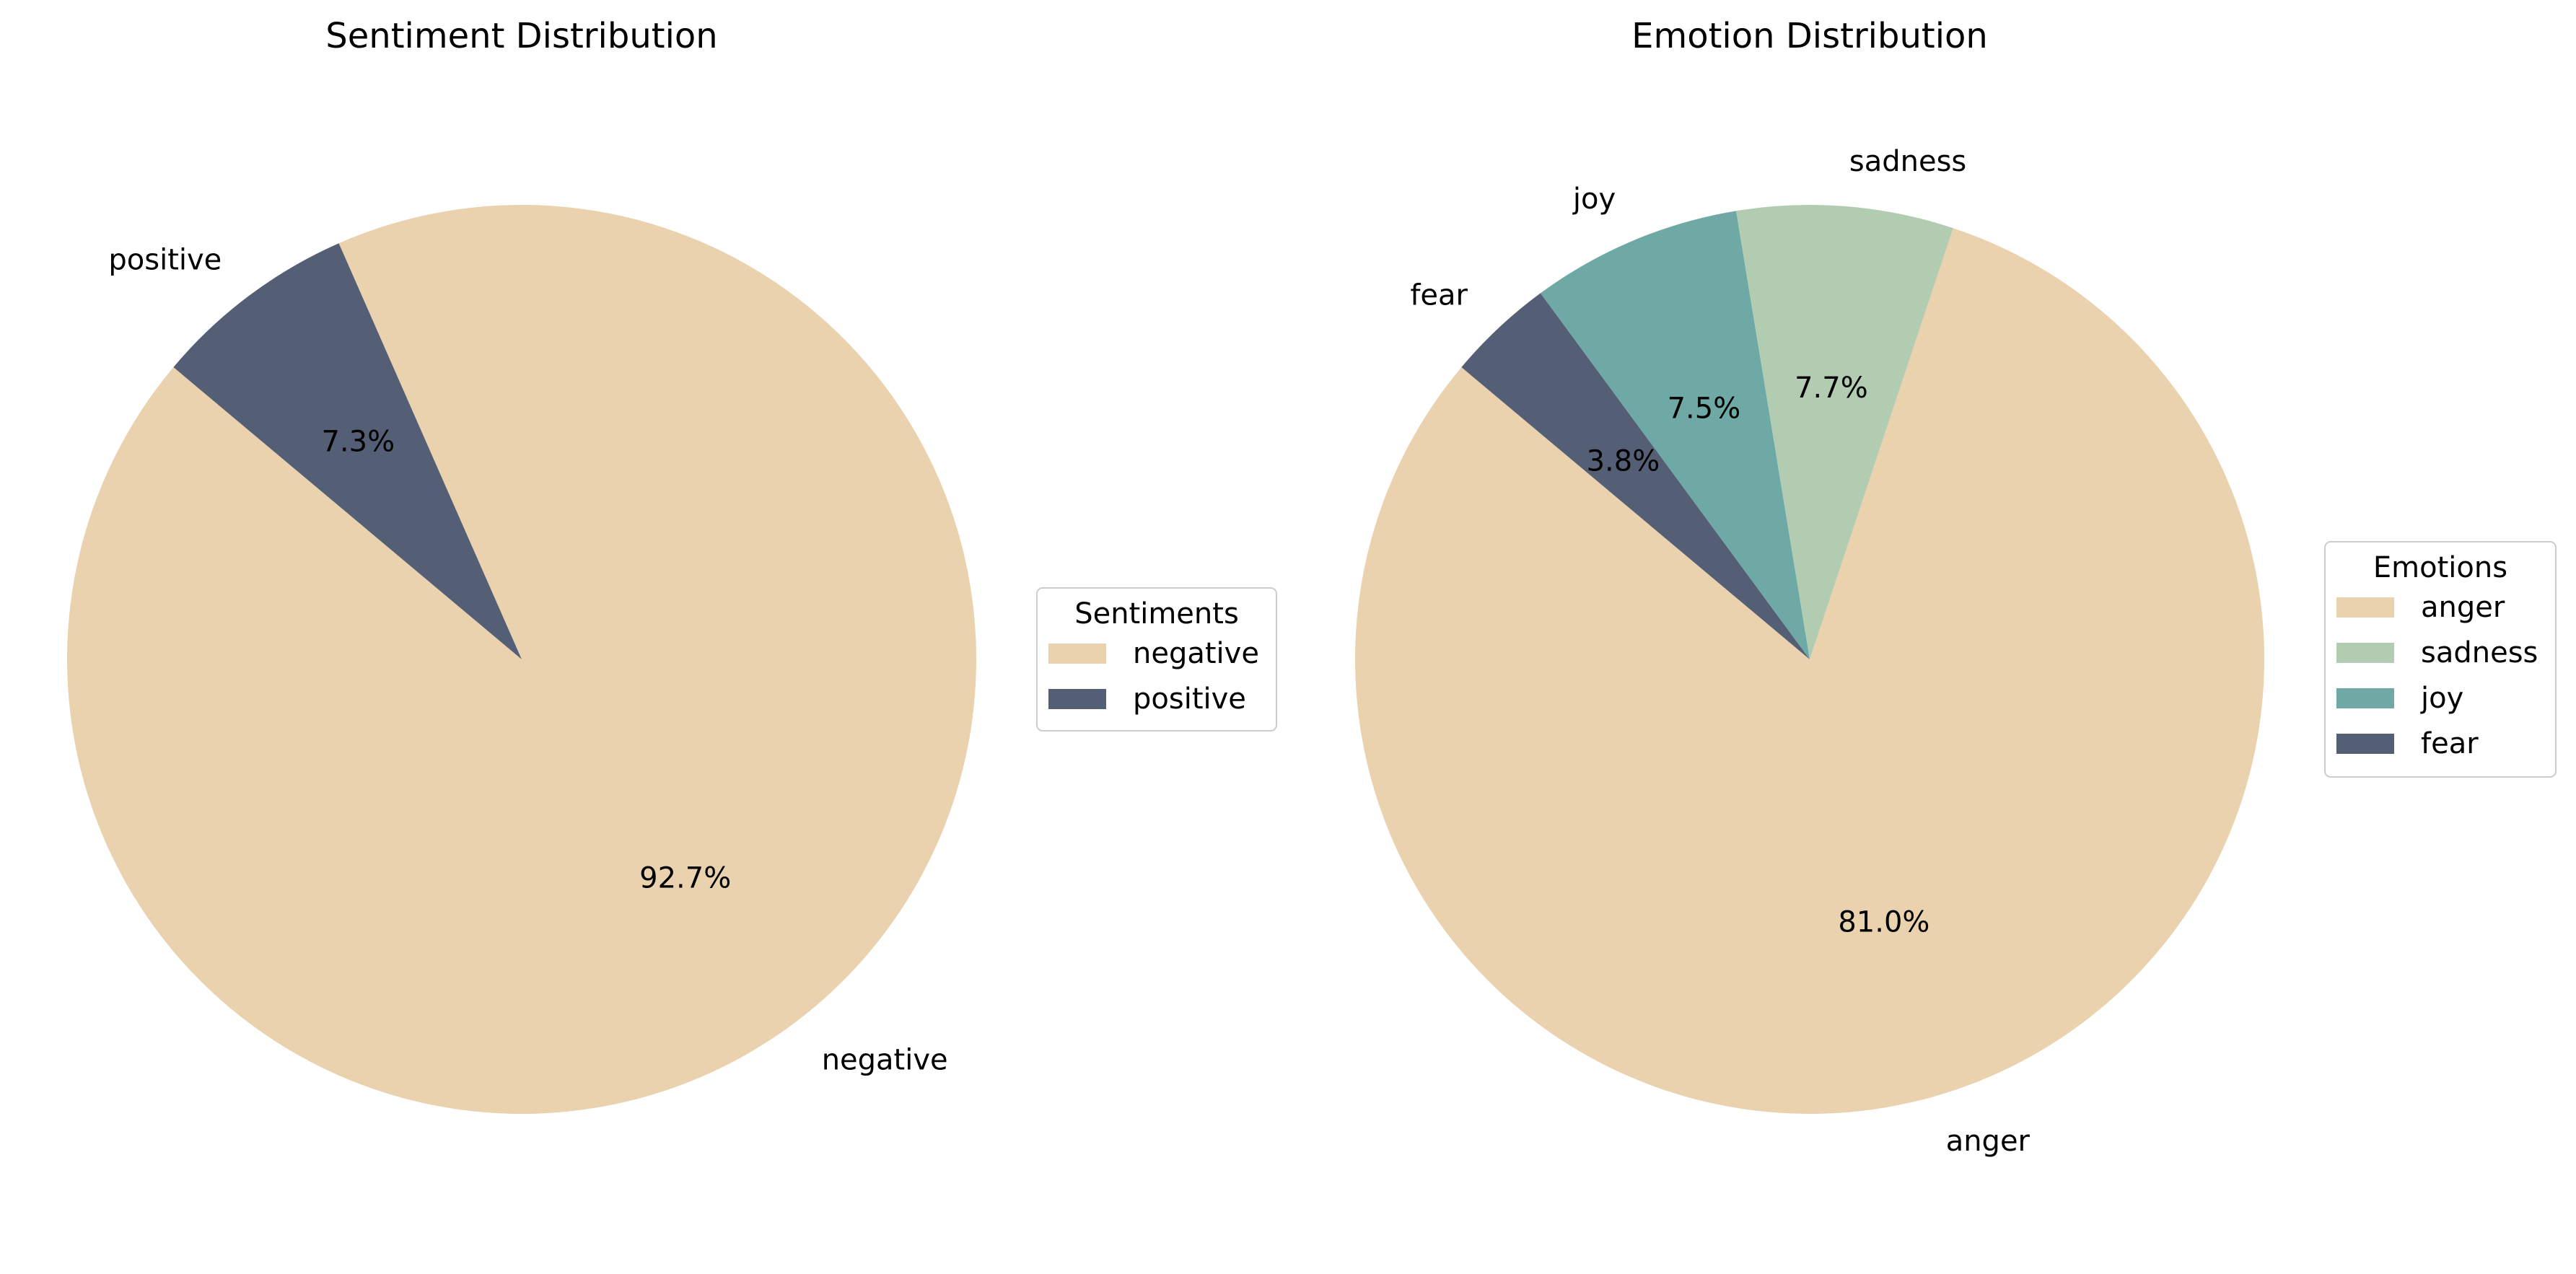 This screenshot has width=2576, height=1274. What do you see at coordinates (1594, 200) in the screenshot?
I see `slice-label-joy: joy` at bounding box center [1594, 200].